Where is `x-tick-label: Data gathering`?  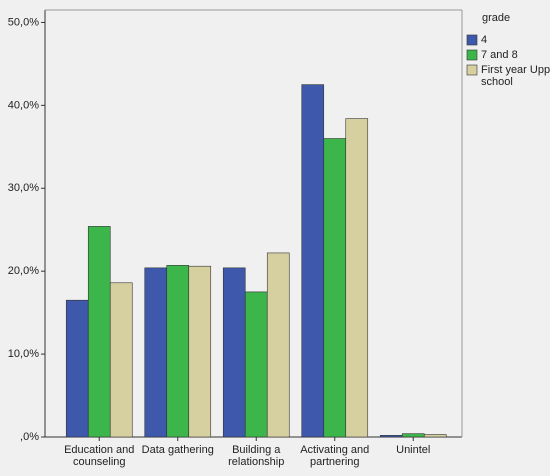 x-tick-label: Data gathering is located at coordinates (177, 450).